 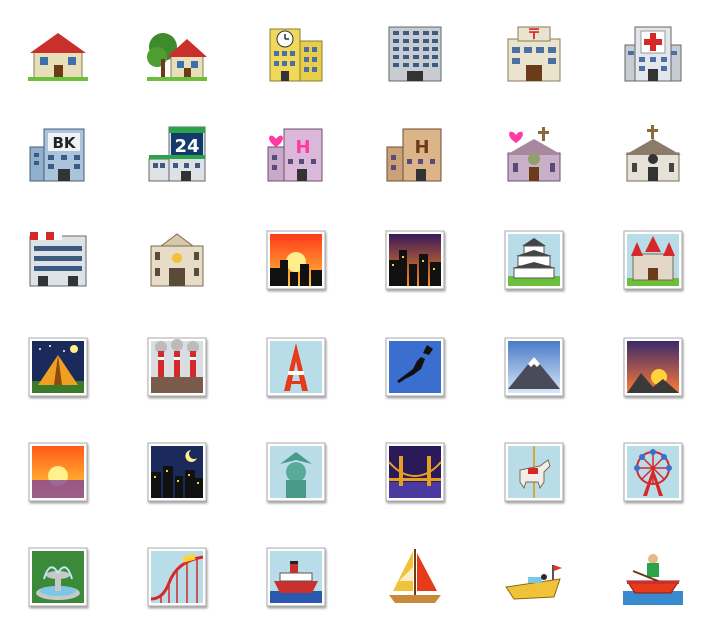 I want to click on office-building-icon, so click(x=415, y=55).